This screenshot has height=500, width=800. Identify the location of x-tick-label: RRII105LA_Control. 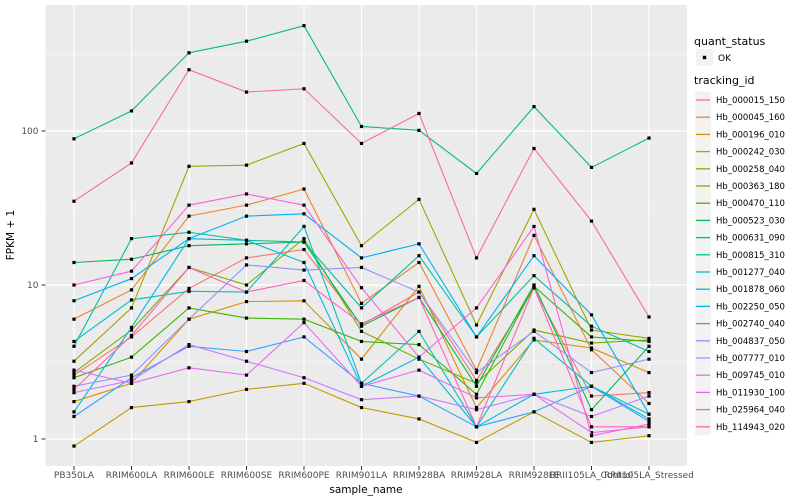
(591, 476).